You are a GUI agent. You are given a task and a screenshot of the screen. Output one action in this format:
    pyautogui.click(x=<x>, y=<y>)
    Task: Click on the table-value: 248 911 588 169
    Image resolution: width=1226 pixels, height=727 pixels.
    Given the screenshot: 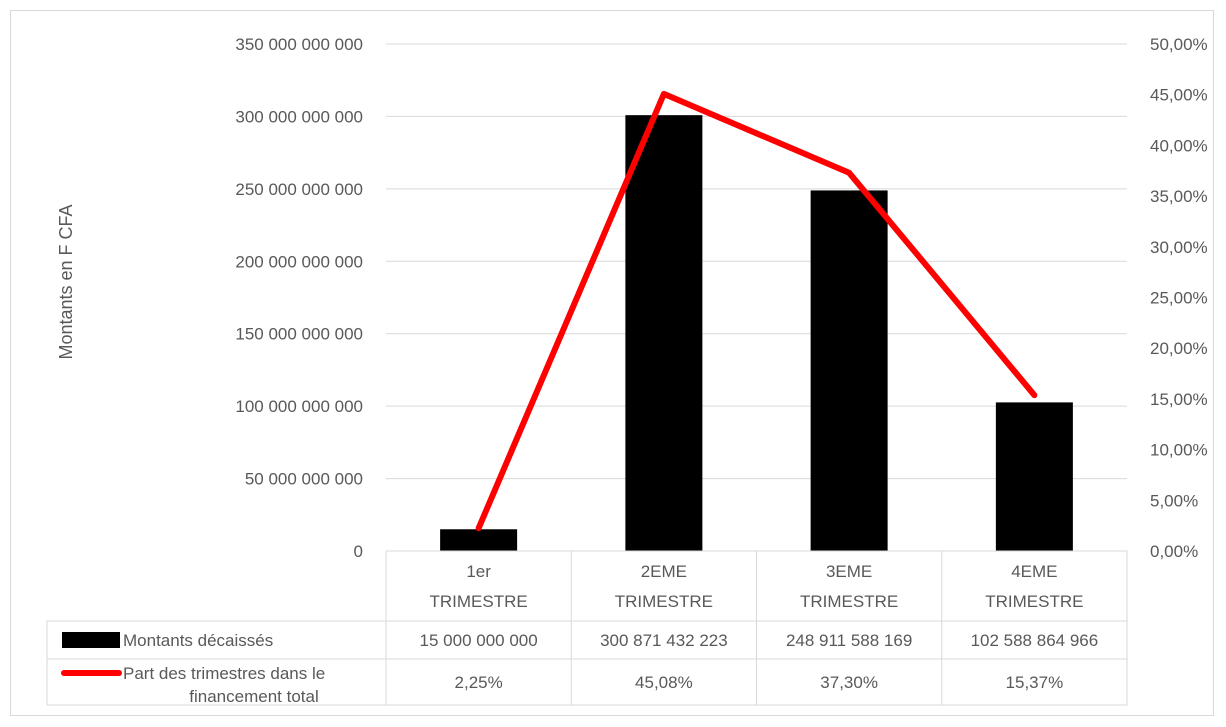 What is the action you would take?
    pyautogui.click(x=849, y=640)
    